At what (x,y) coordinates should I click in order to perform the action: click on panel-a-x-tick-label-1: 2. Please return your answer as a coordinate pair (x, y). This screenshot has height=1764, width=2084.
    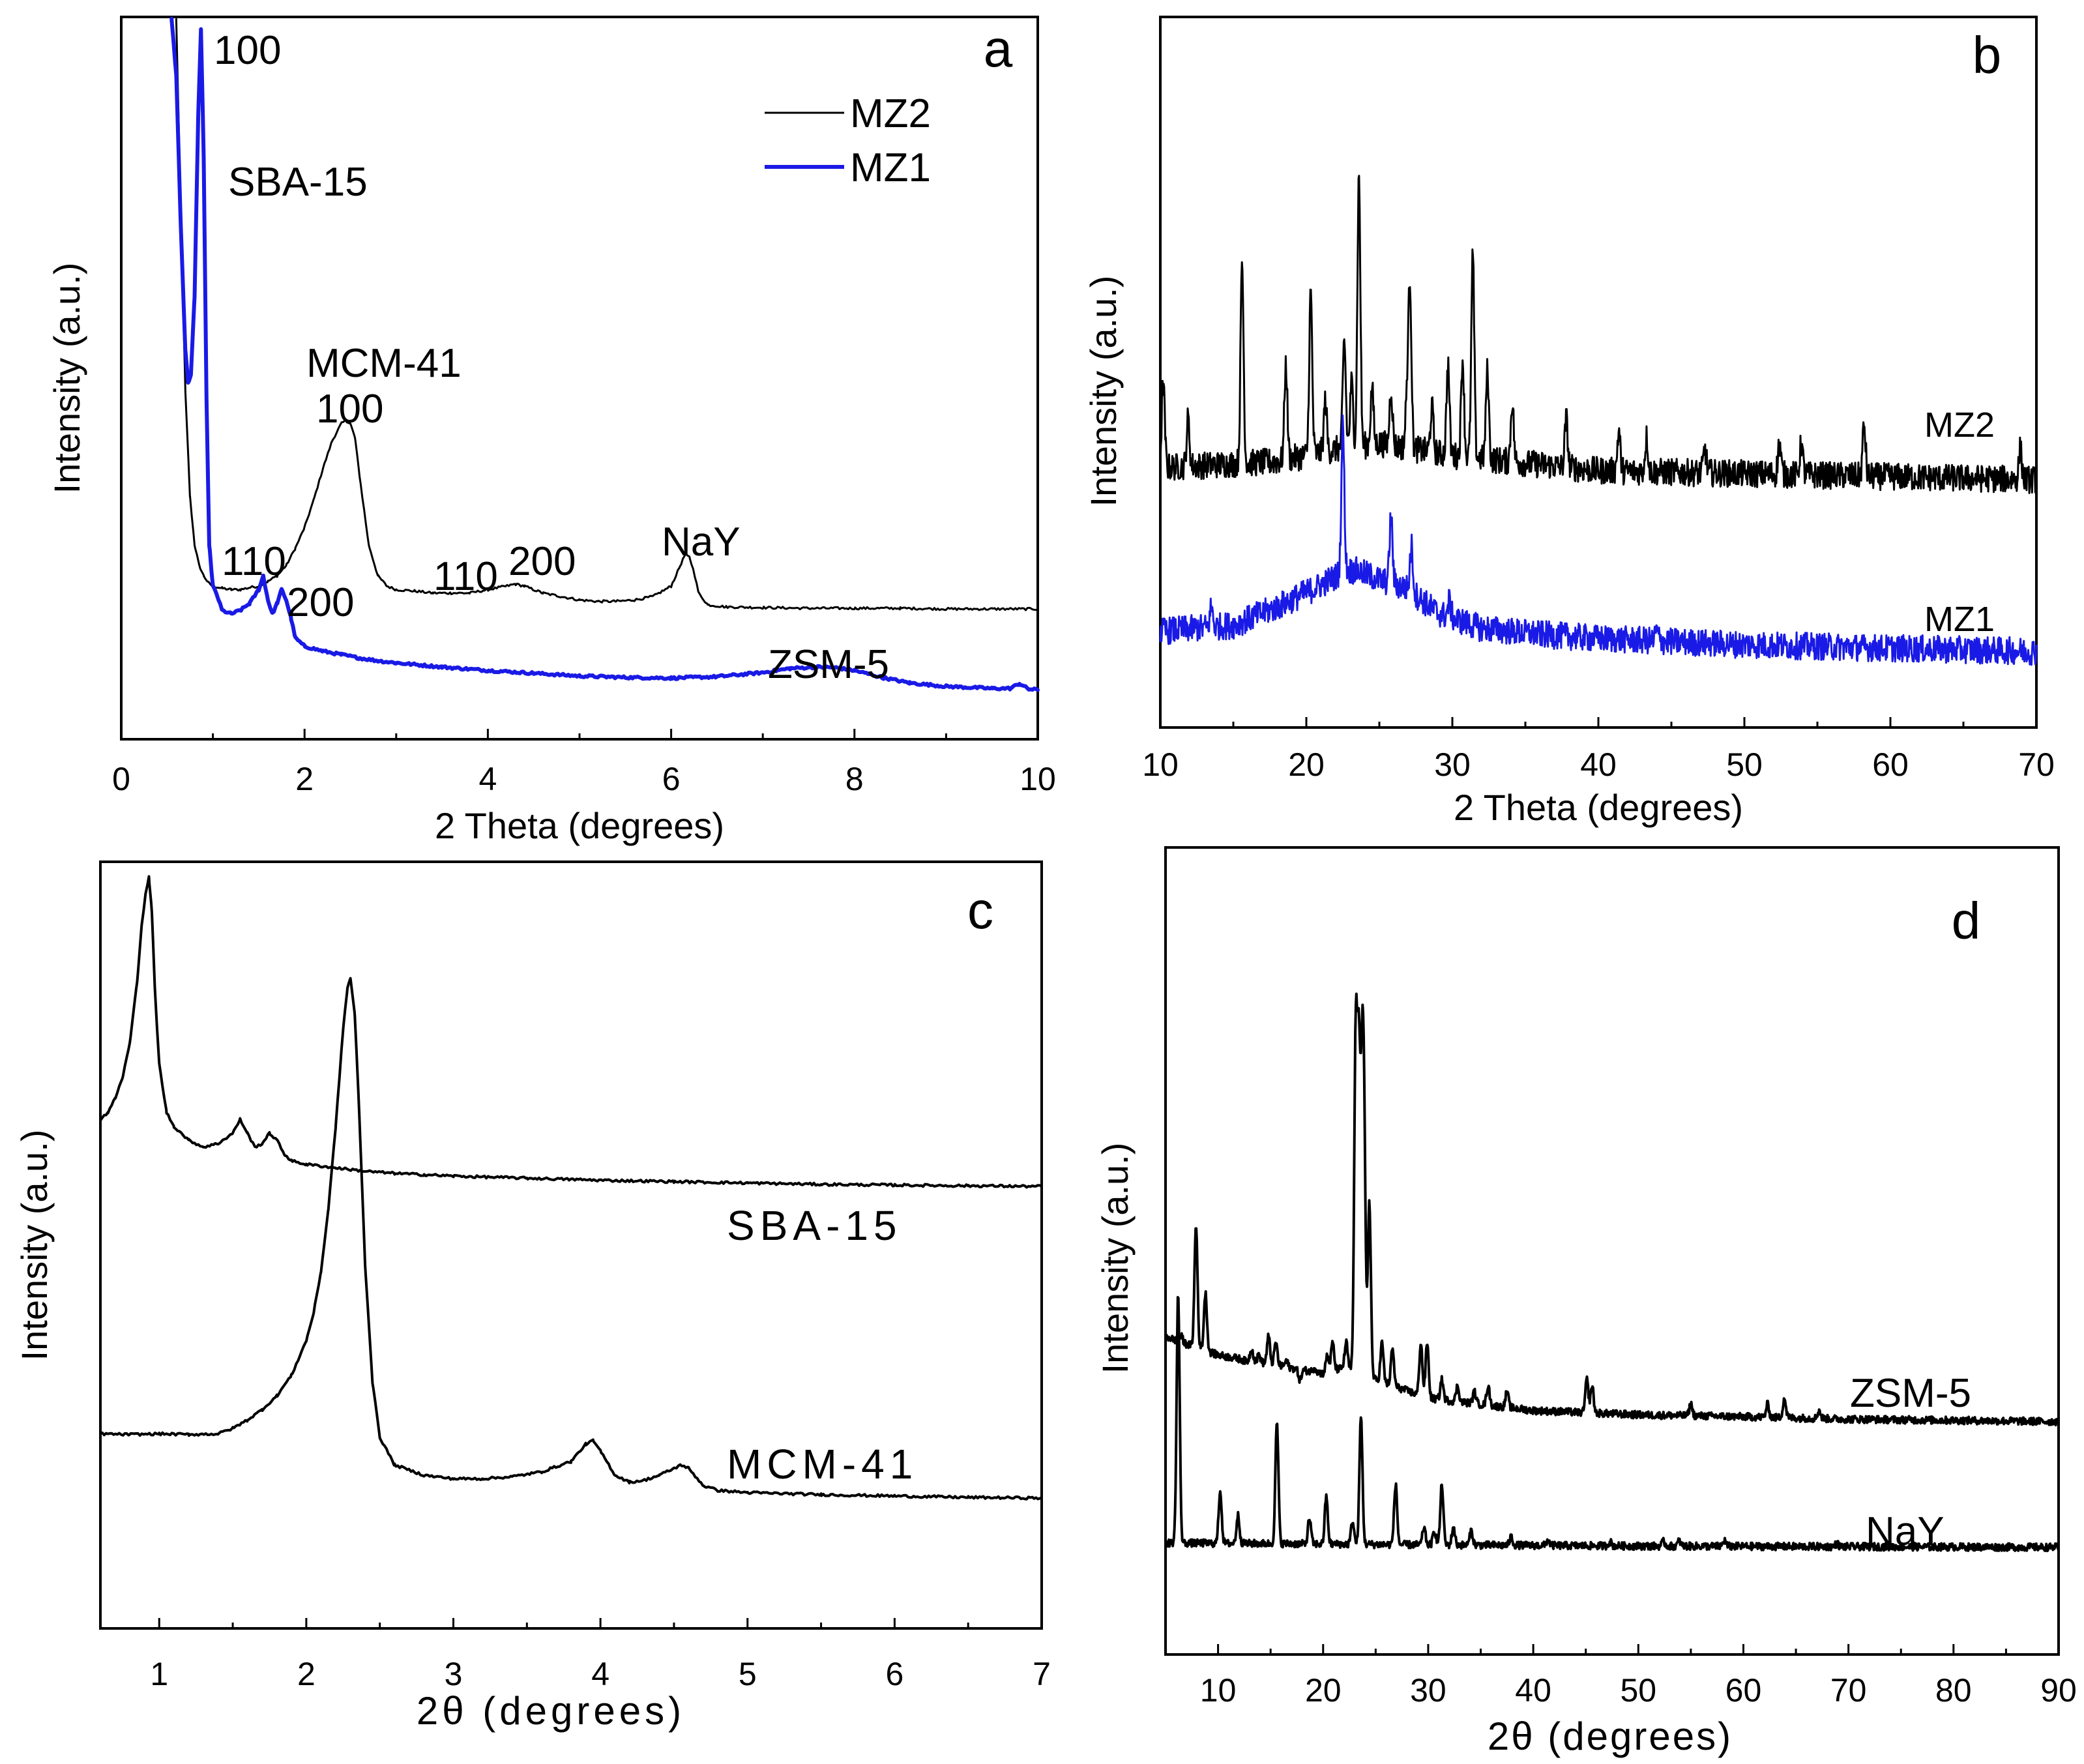
    Looking at the image, I should click on (304, 779).